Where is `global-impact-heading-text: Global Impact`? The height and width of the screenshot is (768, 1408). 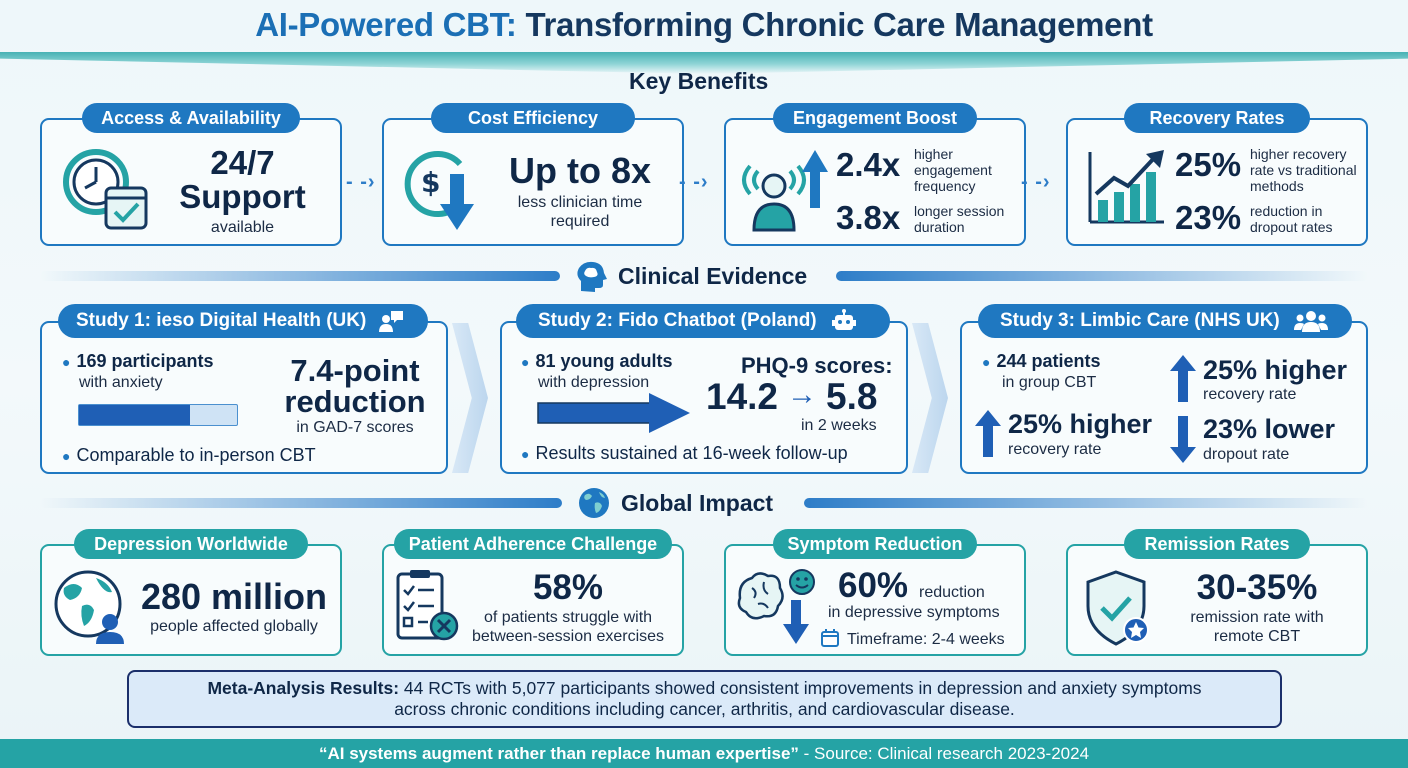 global-impact-heading-text: Global Impact is located at coordinates (697, 503).